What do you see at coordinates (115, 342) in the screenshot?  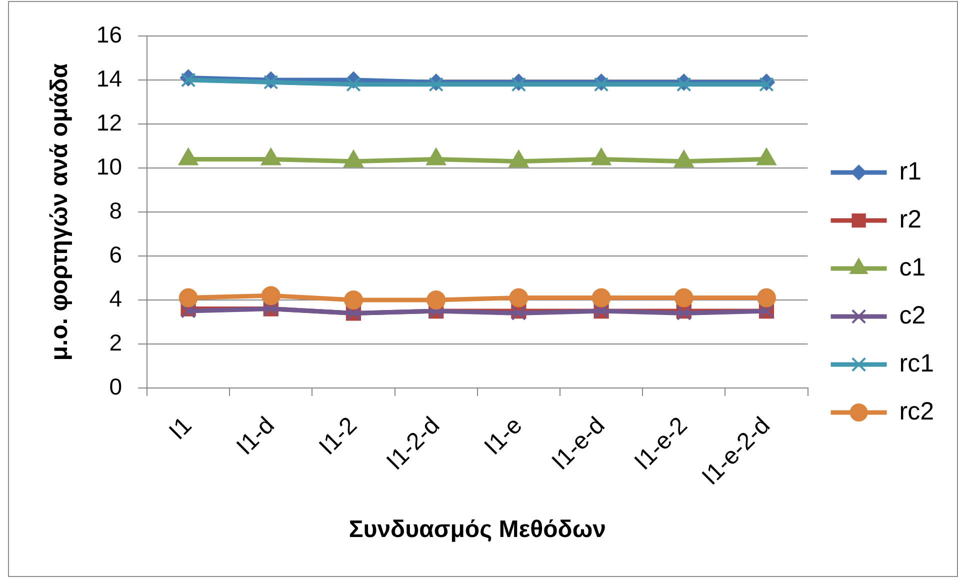 I see `y-tick-label: 2` at bounding box center [115, 342].